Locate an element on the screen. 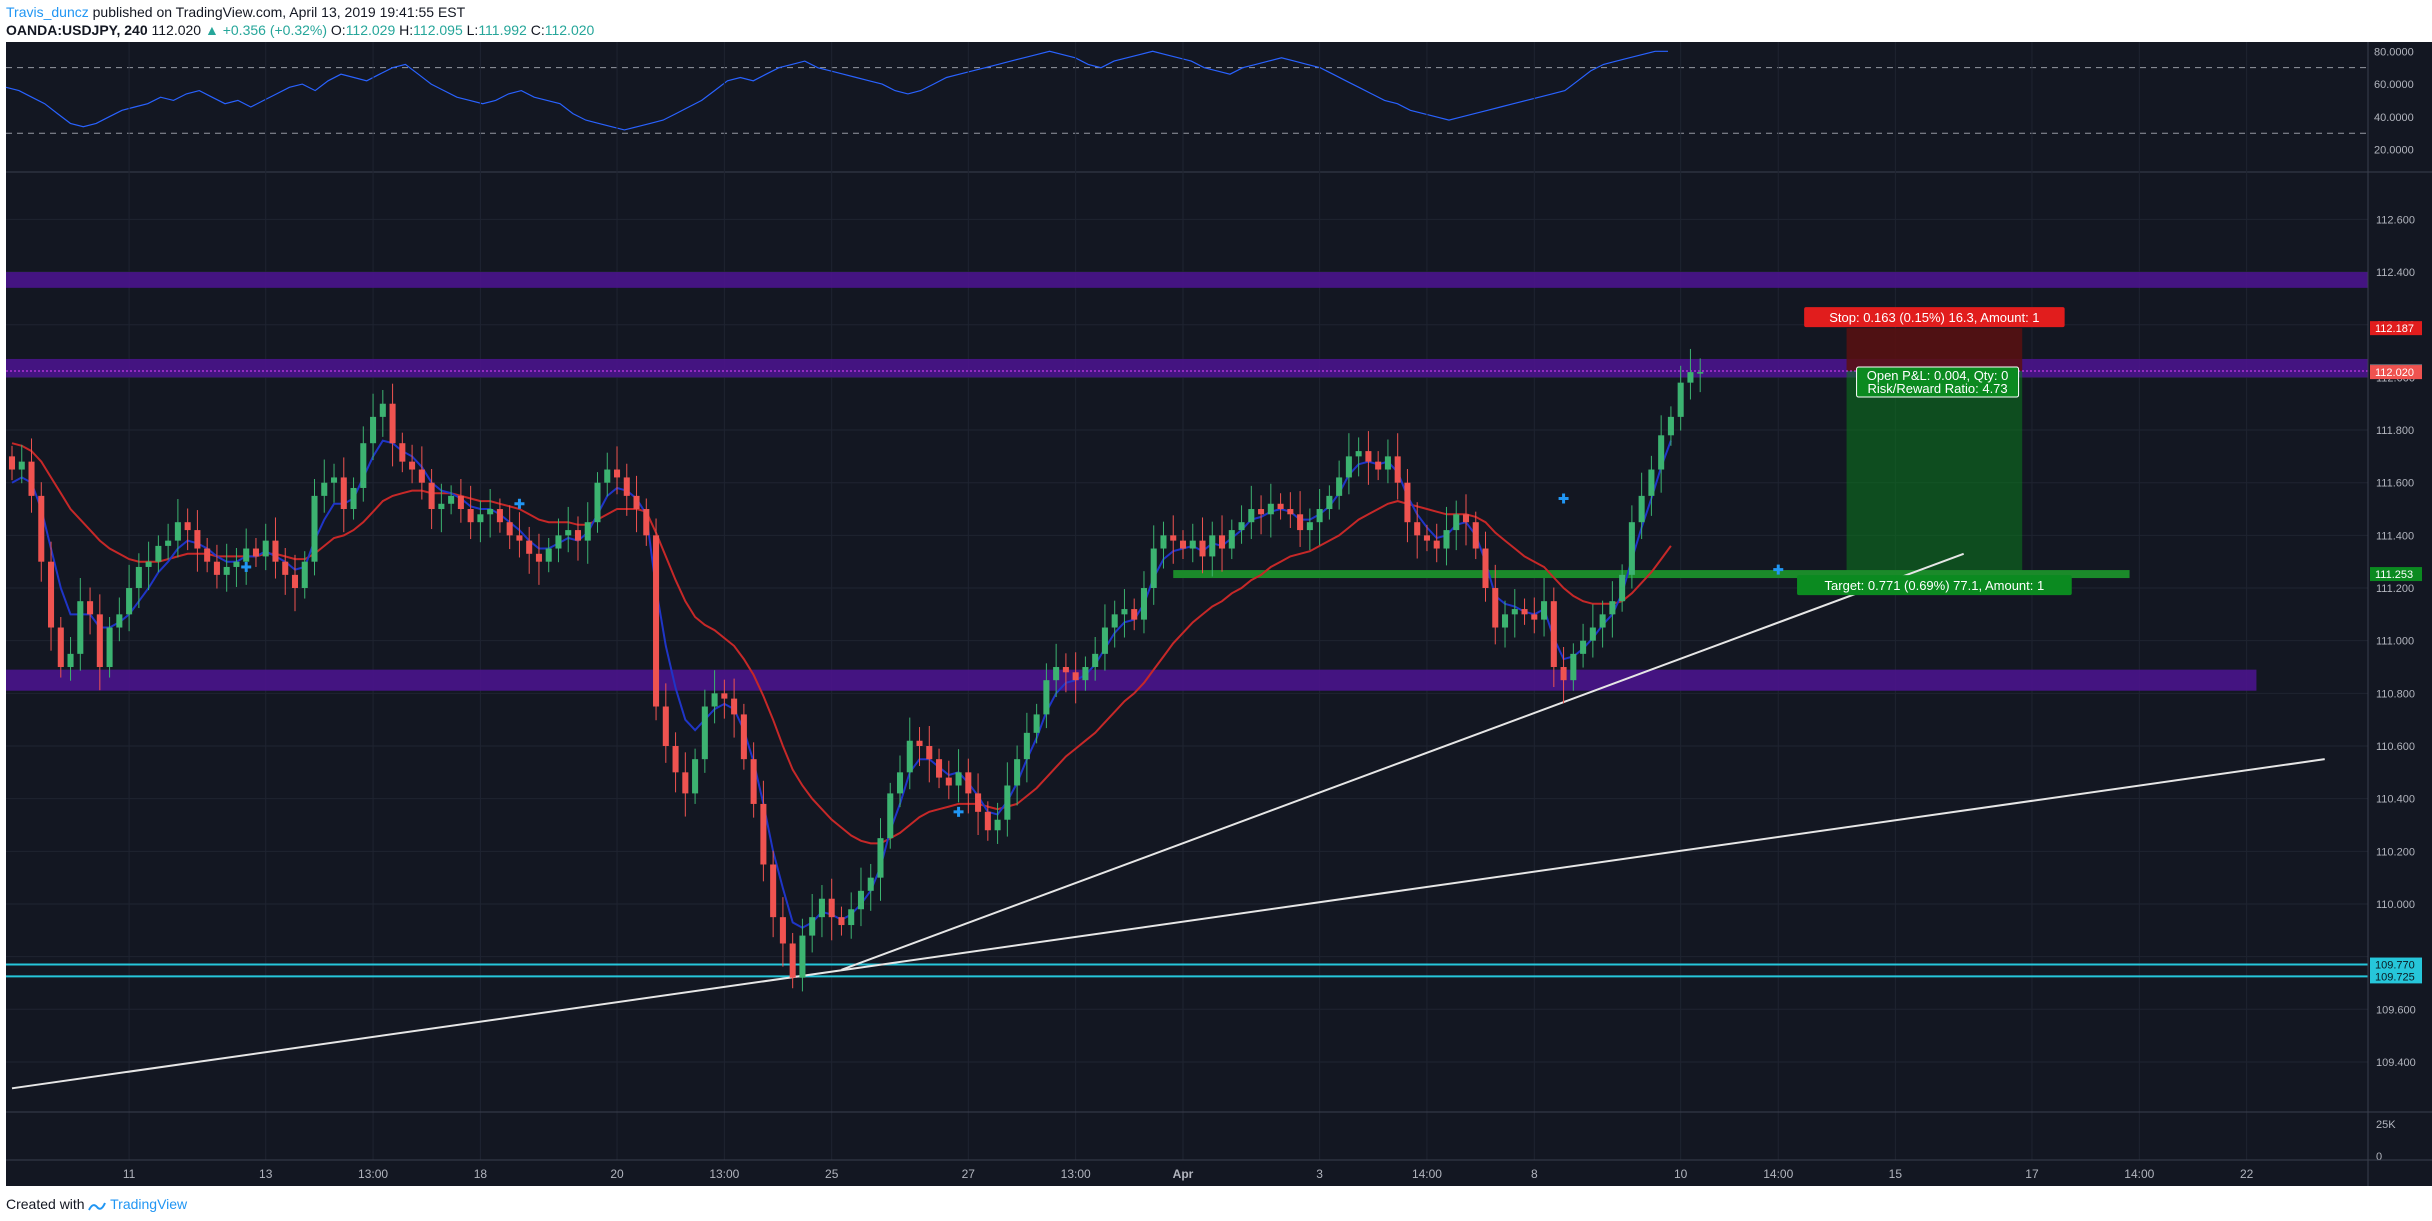 Image resolution: width=2432 pixels, height=1221 pixels. pnl-text: Open P&L: 0.004, Qty: 0 is located at coordinates (1938, 375).